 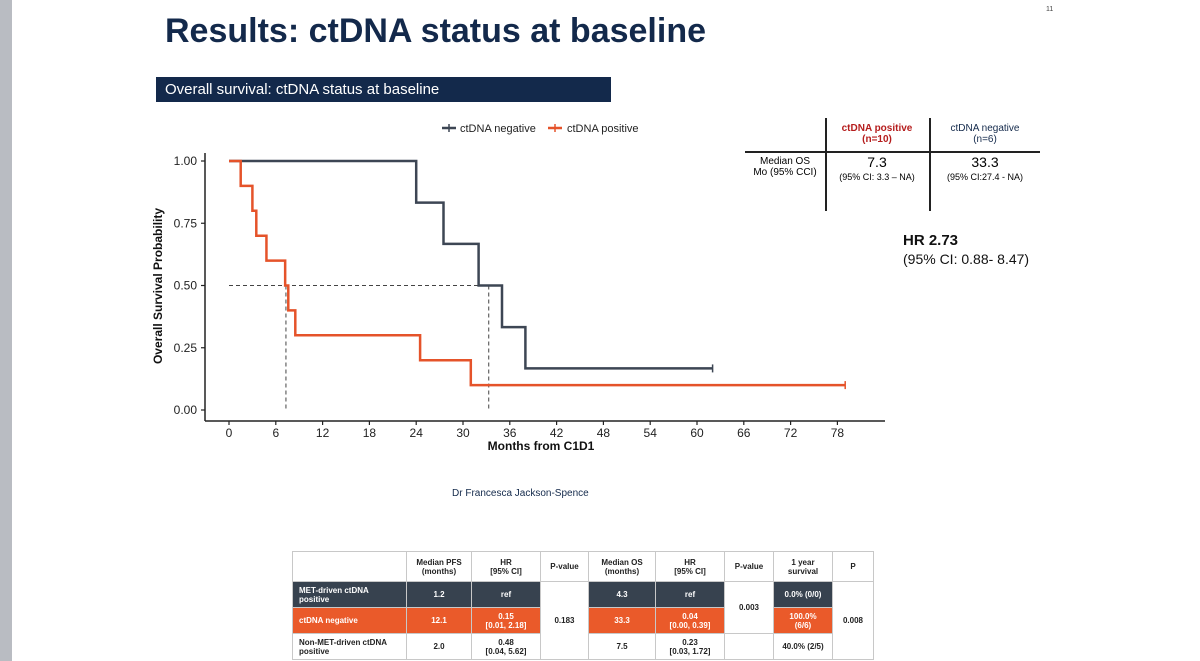 I want to click on cell-surv: 0.0% (0/0), so click(x=803, y=594).